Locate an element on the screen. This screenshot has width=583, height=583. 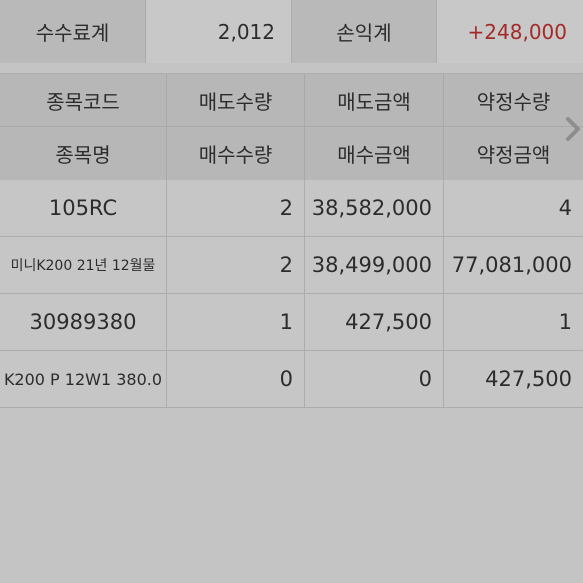
pnl-total-label: 손익계 is located at coordinates (364, 31).